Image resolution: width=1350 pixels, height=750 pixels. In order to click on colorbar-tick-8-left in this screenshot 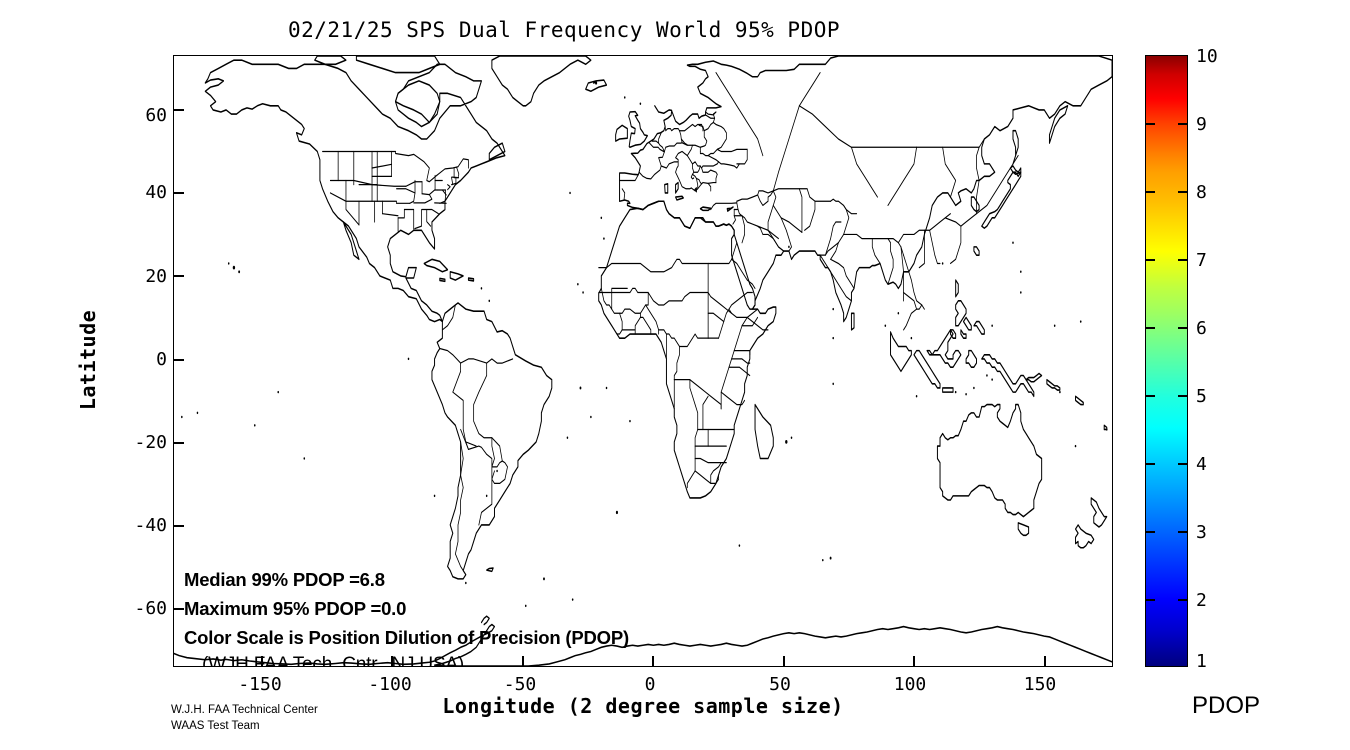, I will do `click(1150, 192)`.